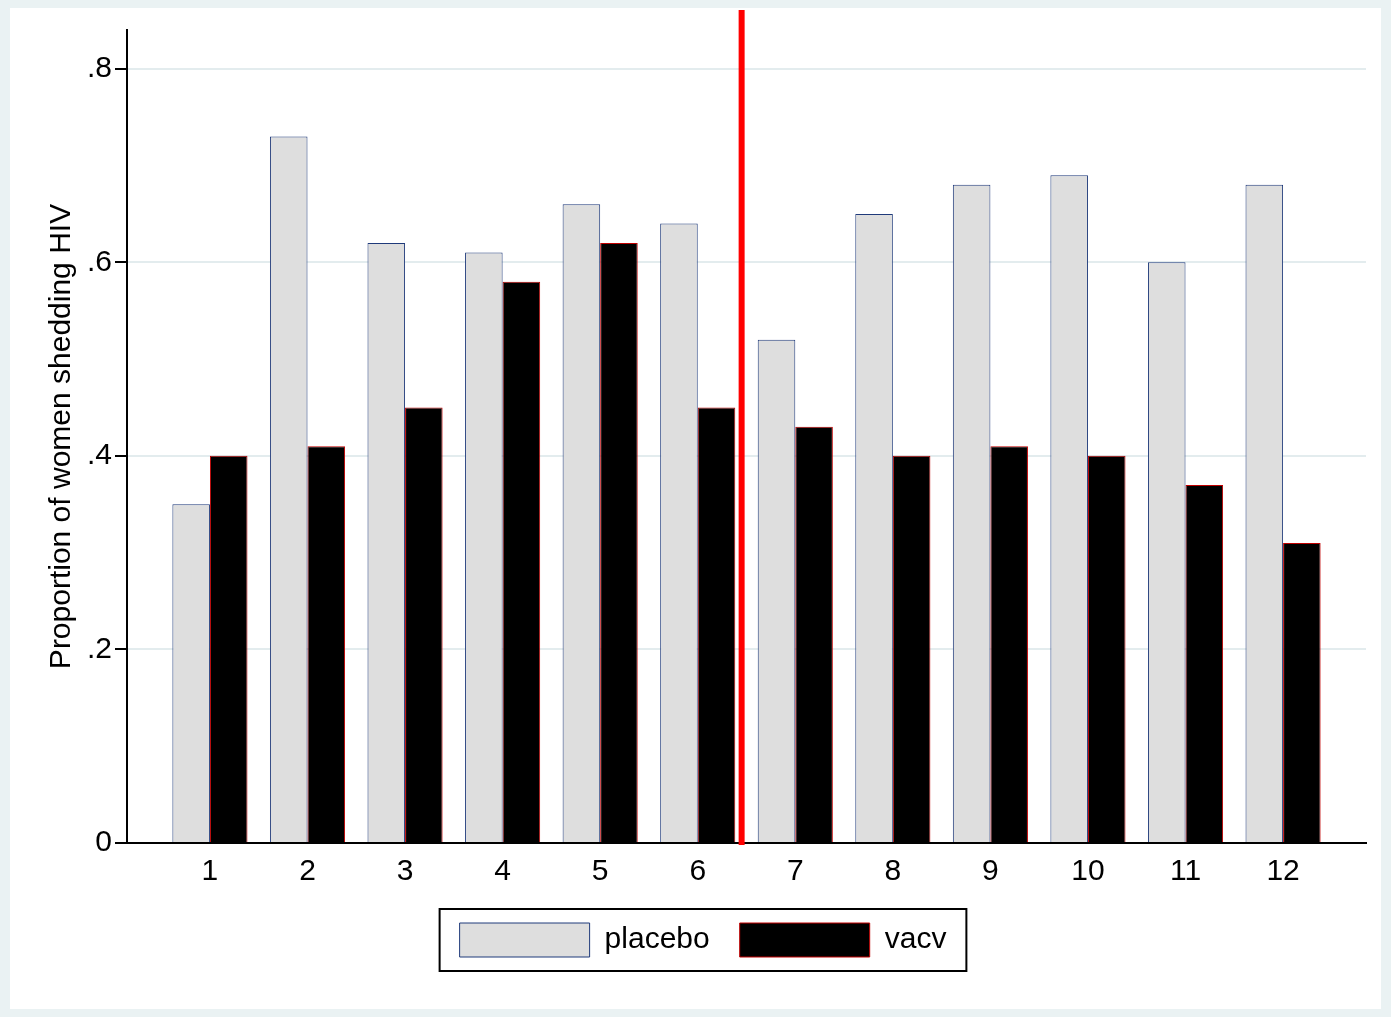 This screenshot has height=1017, width=1391. Describe the element at coordinates (405, 870) in the screenshot. I see `x-tick-label: 3` at that location.